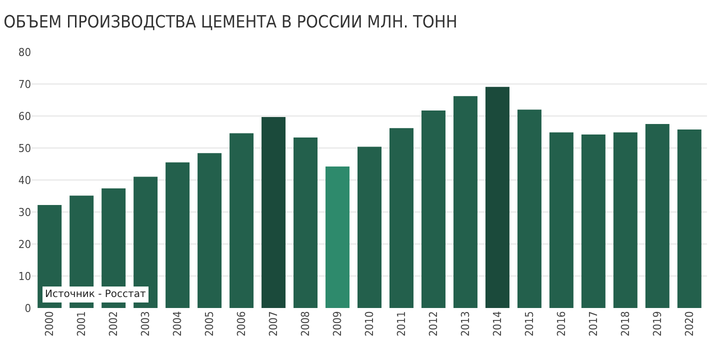  Describe the element at coordinates (465, 323) in the screenshot. I see `x-tick-label: 2013` at that location.